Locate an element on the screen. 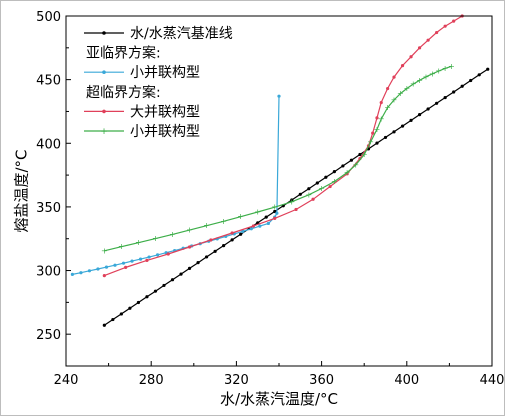 The width and height of the screenshot is (505, 416). x-tick-label: 440 is located at coordinates (492, 380).